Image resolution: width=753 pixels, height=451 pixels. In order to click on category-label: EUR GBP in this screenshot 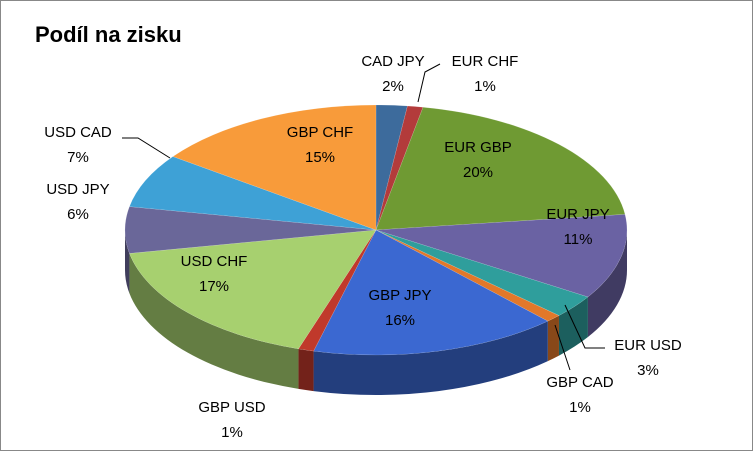, I will do `click(478, 147)`.